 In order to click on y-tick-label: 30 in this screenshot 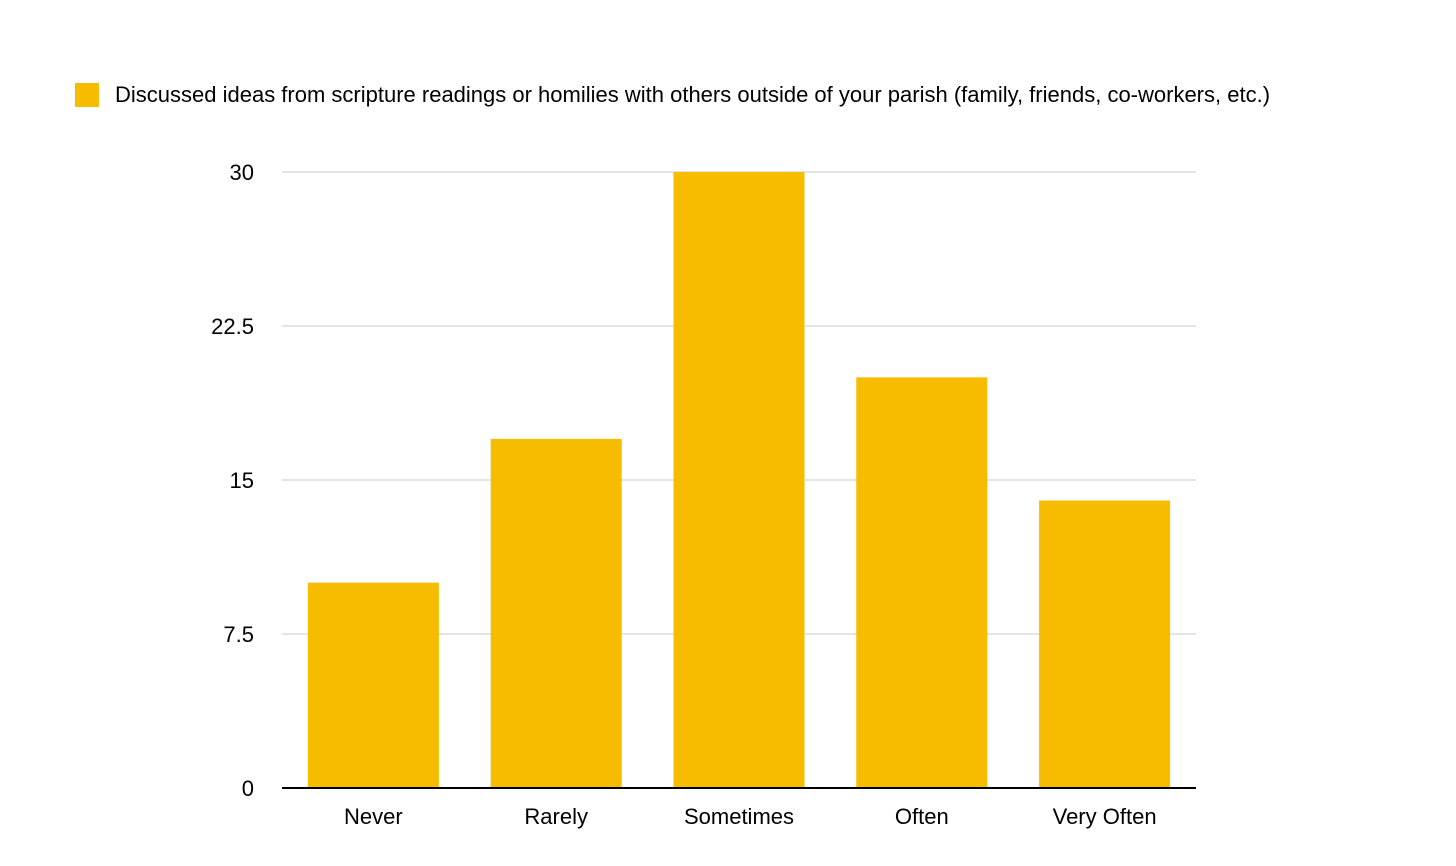, I will do `click(242, 172)`.